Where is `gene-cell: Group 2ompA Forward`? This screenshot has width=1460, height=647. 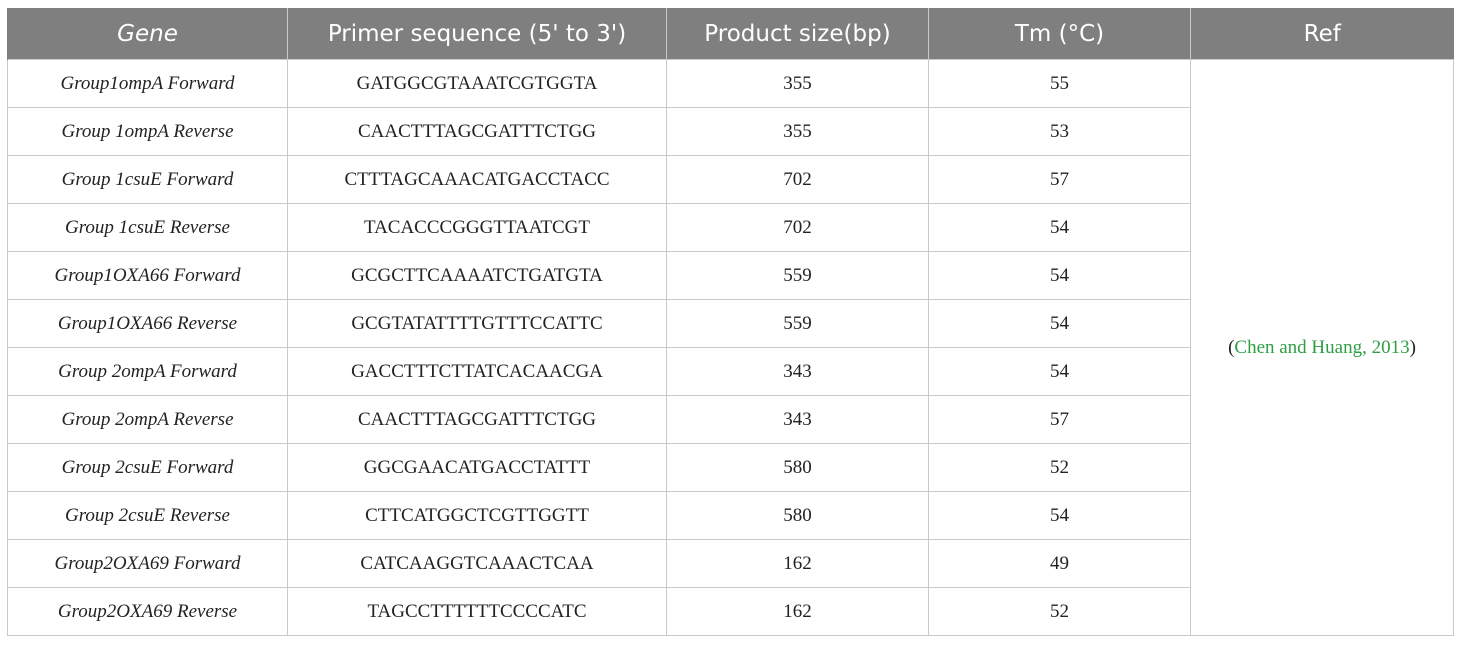 gene-cell: Group 2ompA Forward is located at coordinates (148, 372).